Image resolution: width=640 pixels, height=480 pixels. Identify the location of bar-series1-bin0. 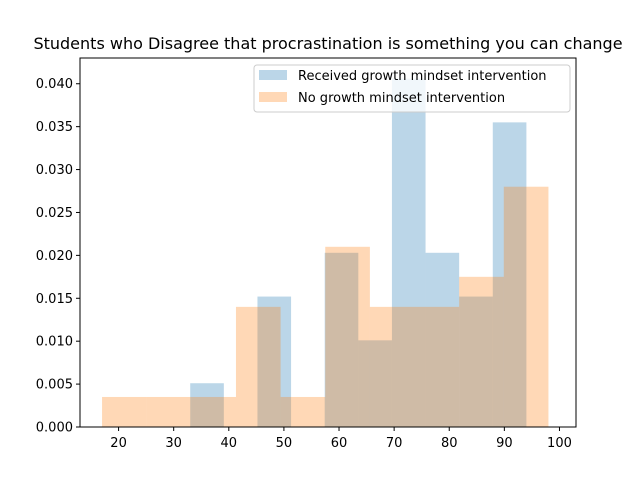
(124, 411).